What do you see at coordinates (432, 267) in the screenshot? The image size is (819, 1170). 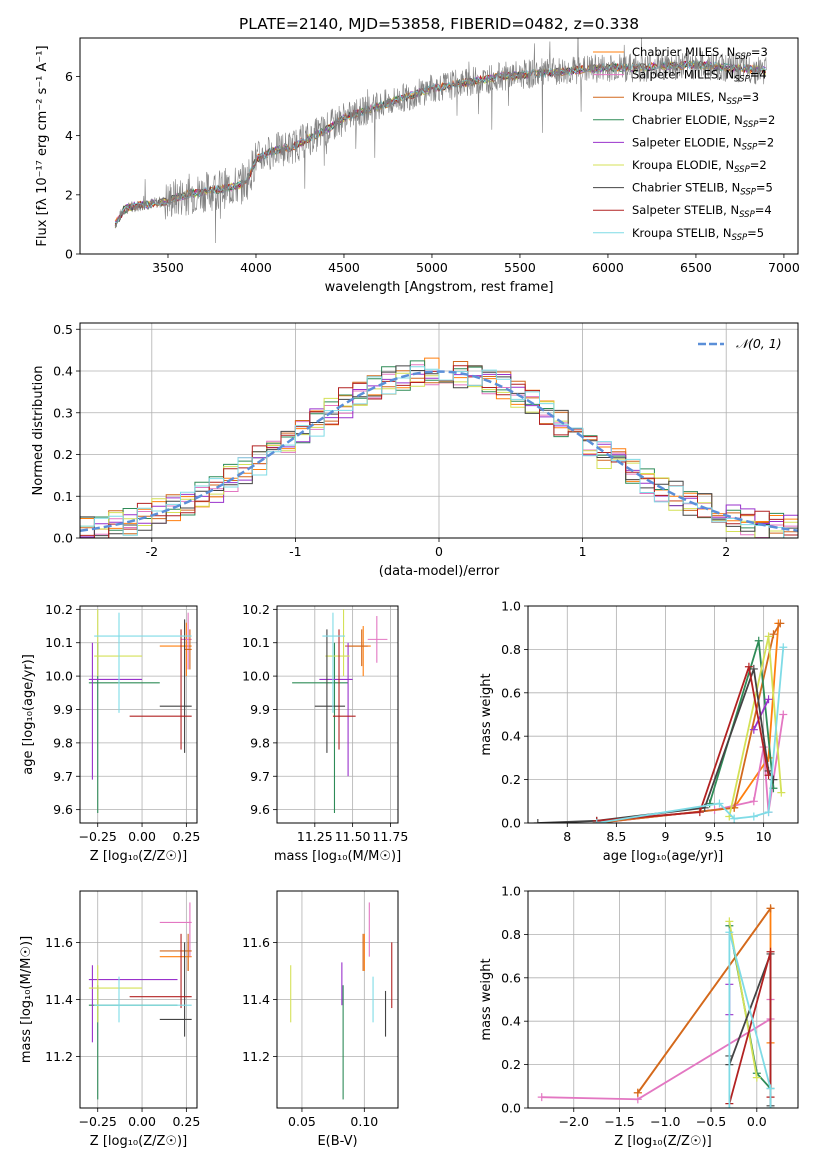 I see `x-tick-label: 5000` at bounding box center [432, 267].